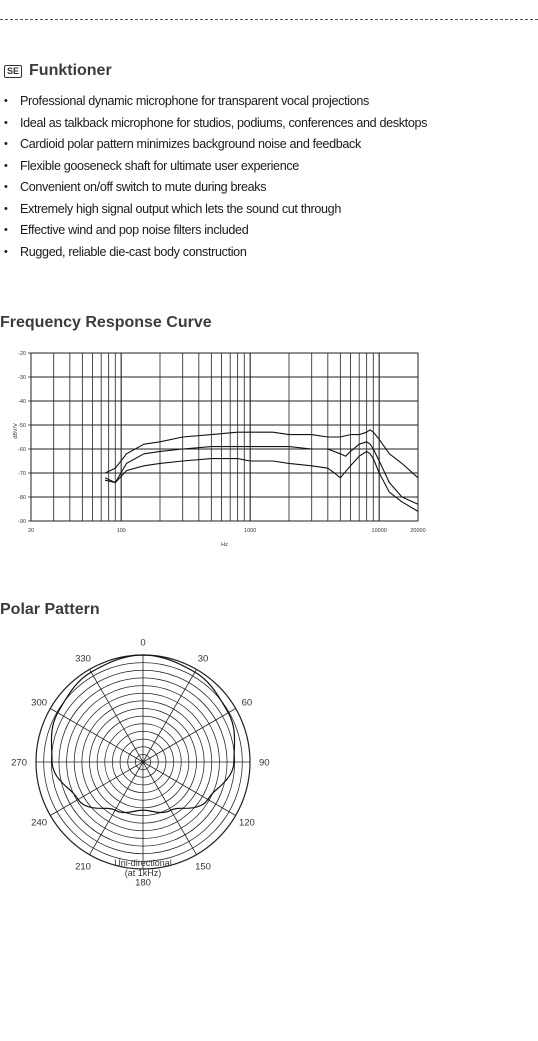  Describe the element at coordinates (22, 474) in the screenshot. I see `y-tick-label: -70` at that location.